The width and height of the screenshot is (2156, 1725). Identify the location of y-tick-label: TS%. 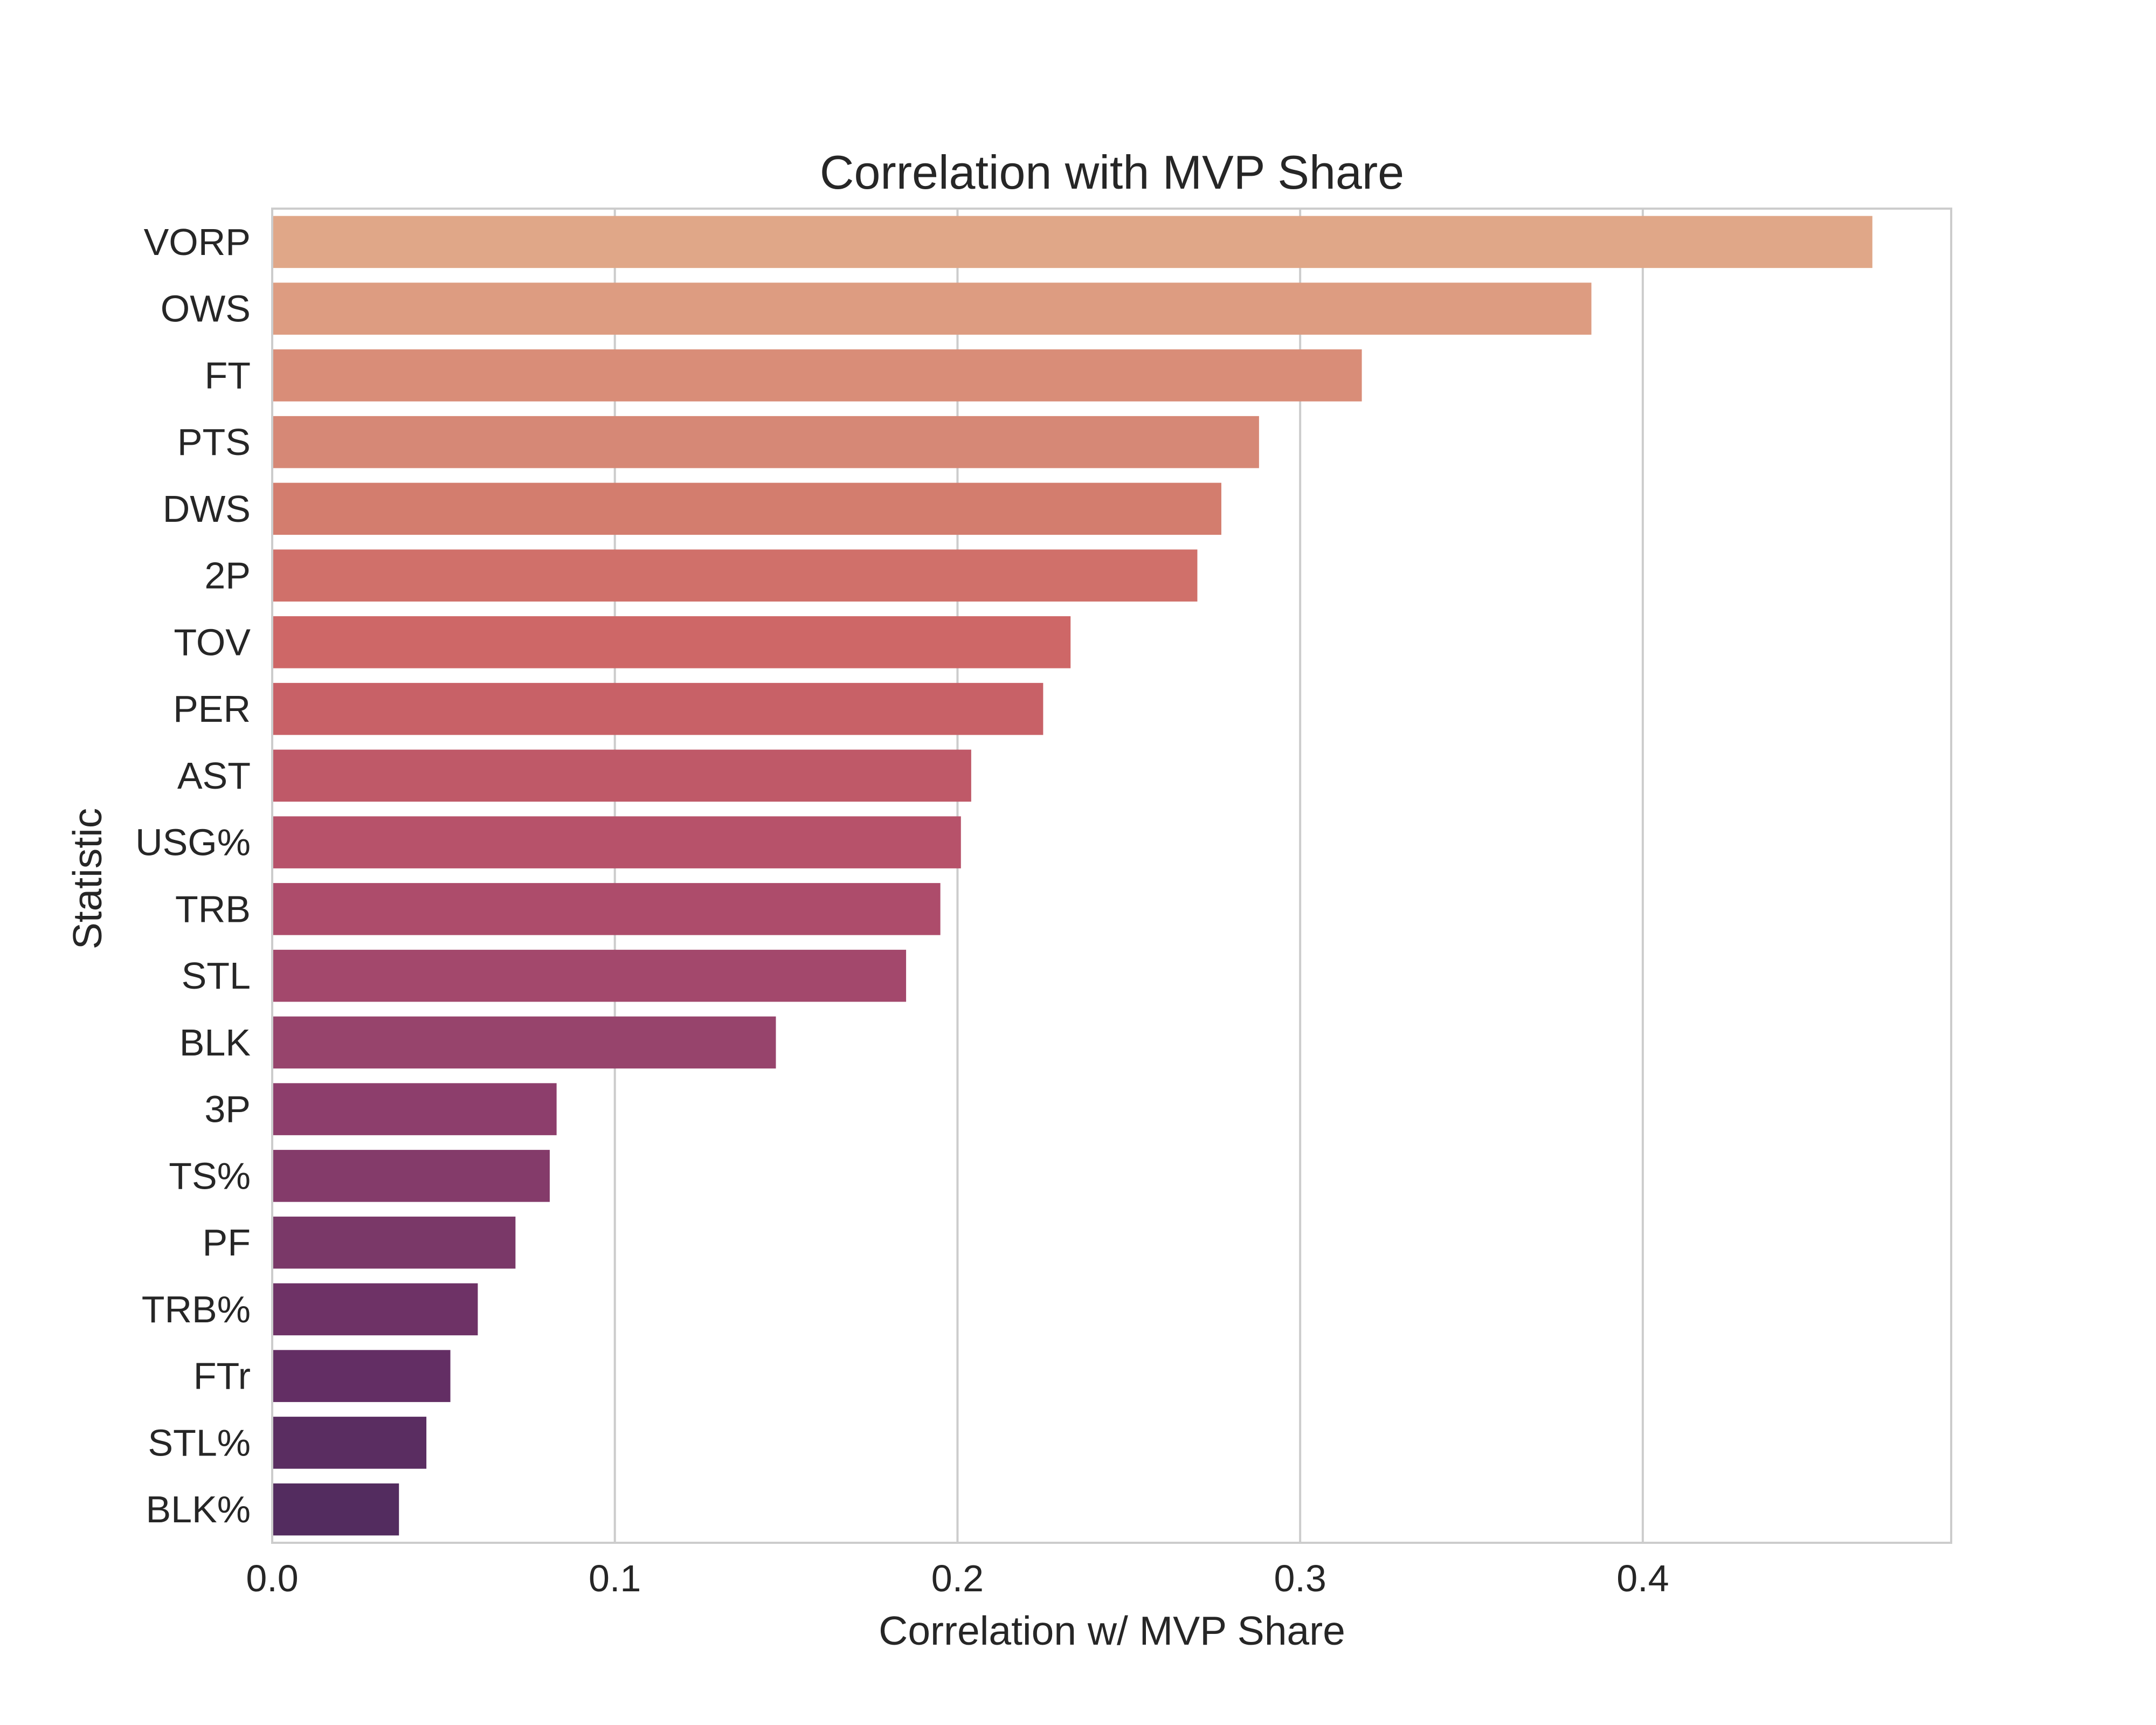
(210, 1176).